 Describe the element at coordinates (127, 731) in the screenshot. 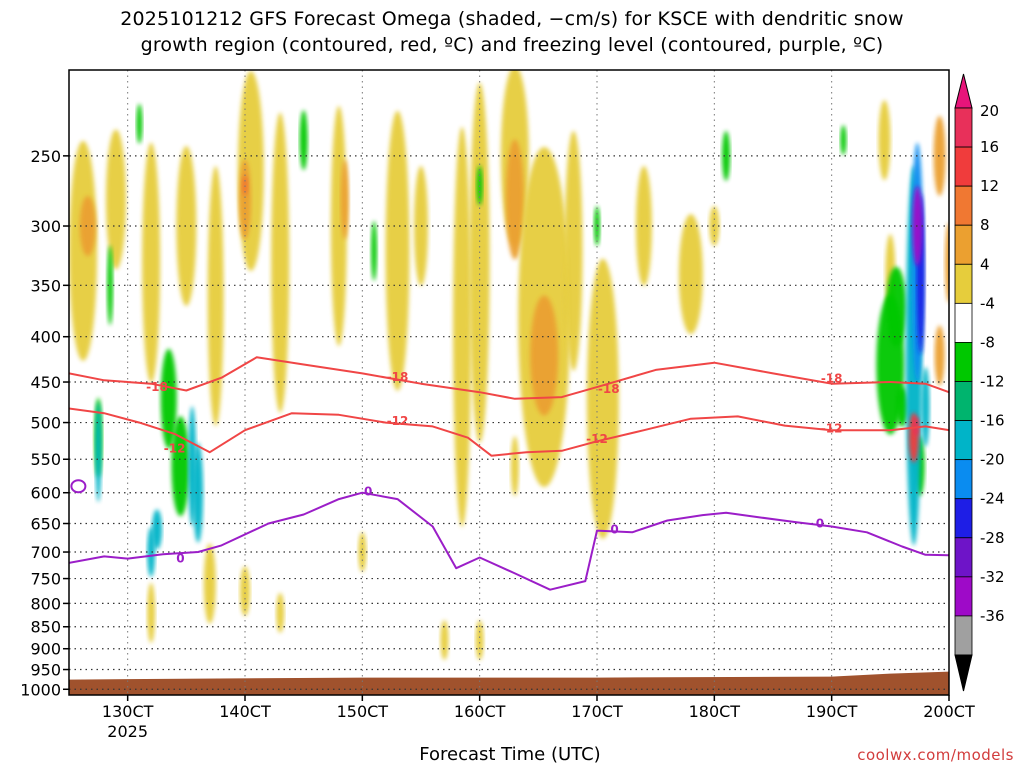

I see `x-year-label: 2025` at that location.